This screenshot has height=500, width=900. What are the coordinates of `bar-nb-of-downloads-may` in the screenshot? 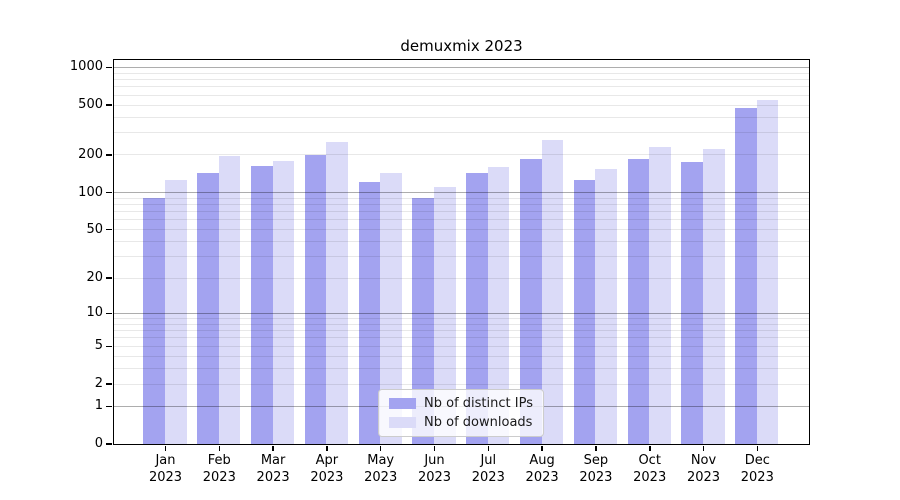 It's located at (391, 308).